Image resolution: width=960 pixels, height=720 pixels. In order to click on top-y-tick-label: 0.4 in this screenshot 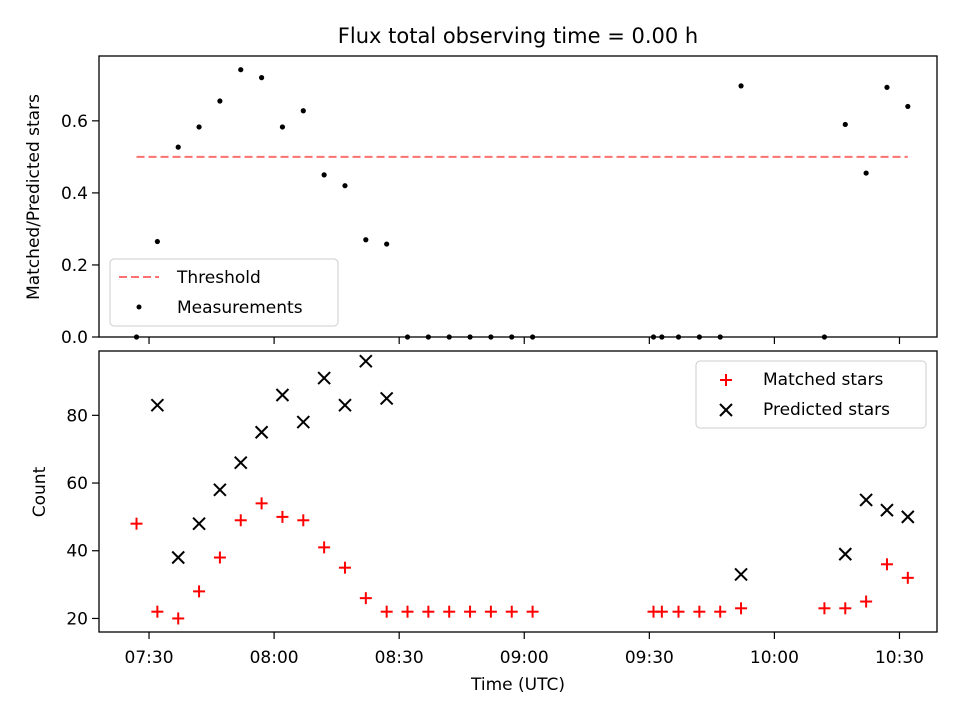, I will do `click(74, 194)`.